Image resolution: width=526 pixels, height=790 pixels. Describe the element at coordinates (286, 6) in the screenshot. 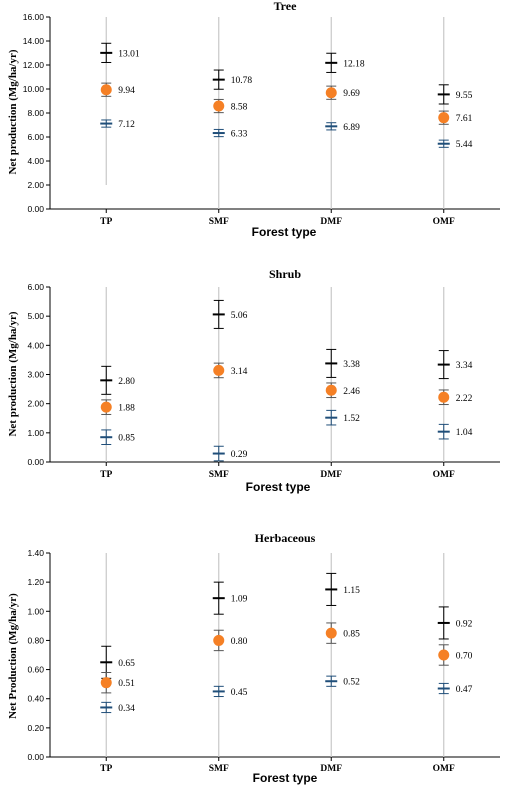

I see `chart-title: Tree` at that location.